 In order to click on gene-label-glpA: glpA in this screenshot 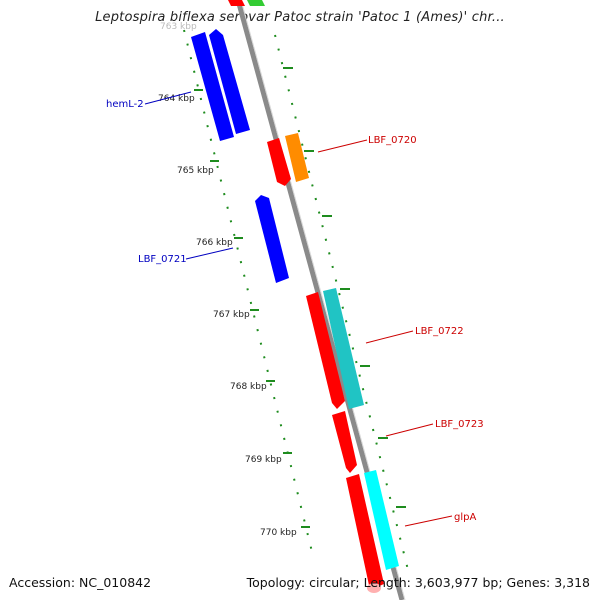, I will do `click(465, 517)`.